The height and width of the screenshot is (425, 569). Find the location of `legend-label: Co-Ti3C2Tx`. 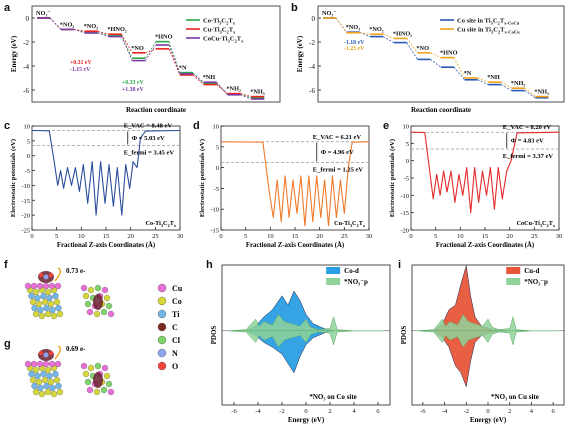

legend-label: Co-Ti3C2Tx is located at coordinates (219, 22).